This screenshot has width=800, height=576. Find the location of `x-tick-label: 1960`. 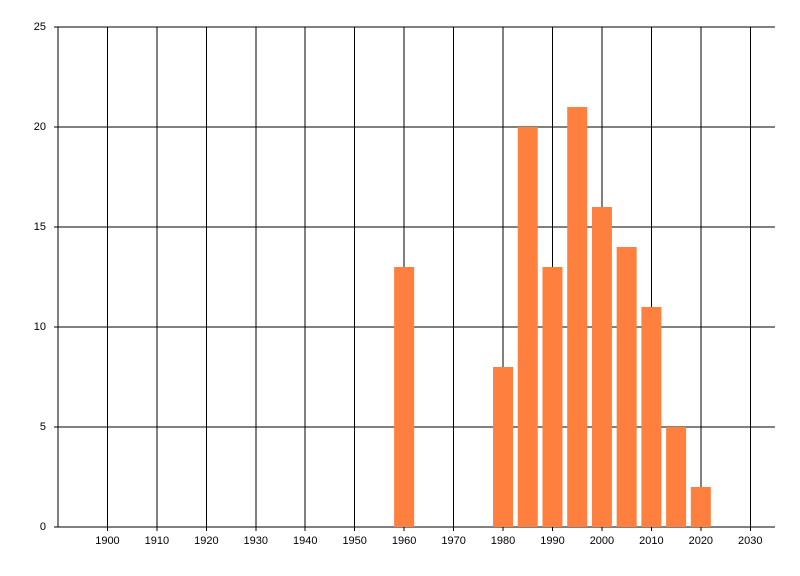

x-tick-label: 1960 is located at coordinates (404, 541).